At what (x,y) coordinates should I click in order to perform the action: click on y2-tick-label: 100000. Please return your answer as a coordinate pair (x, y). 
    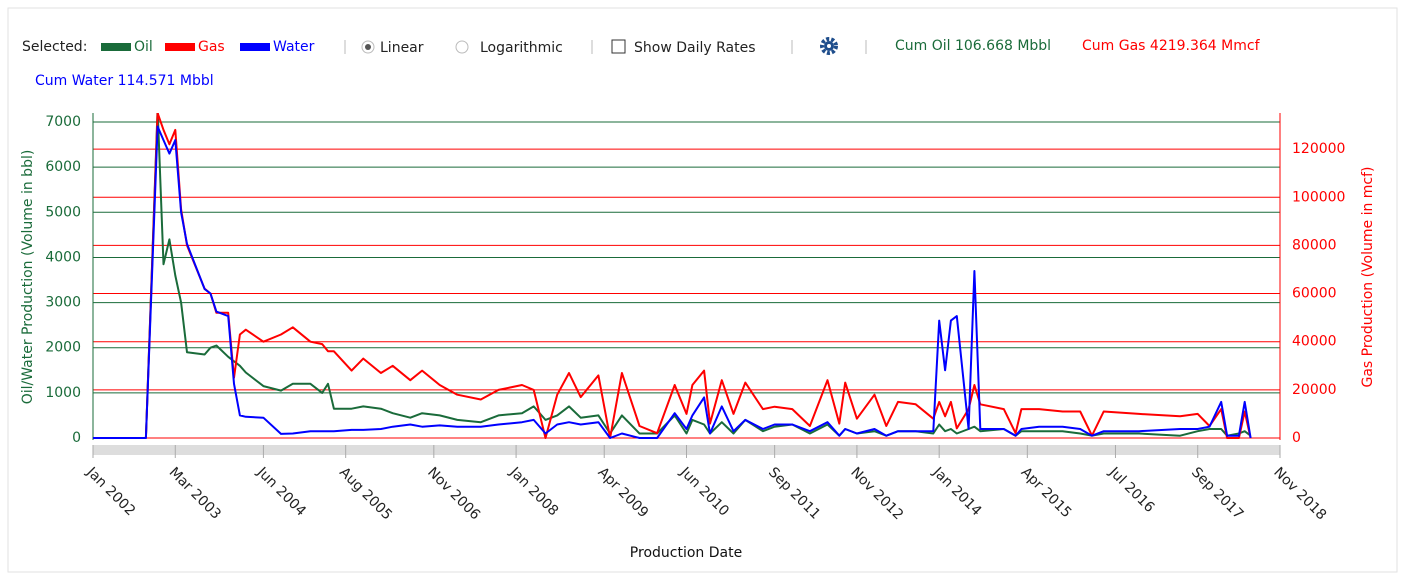
    Looking at the image, I should click on (1318, 197).